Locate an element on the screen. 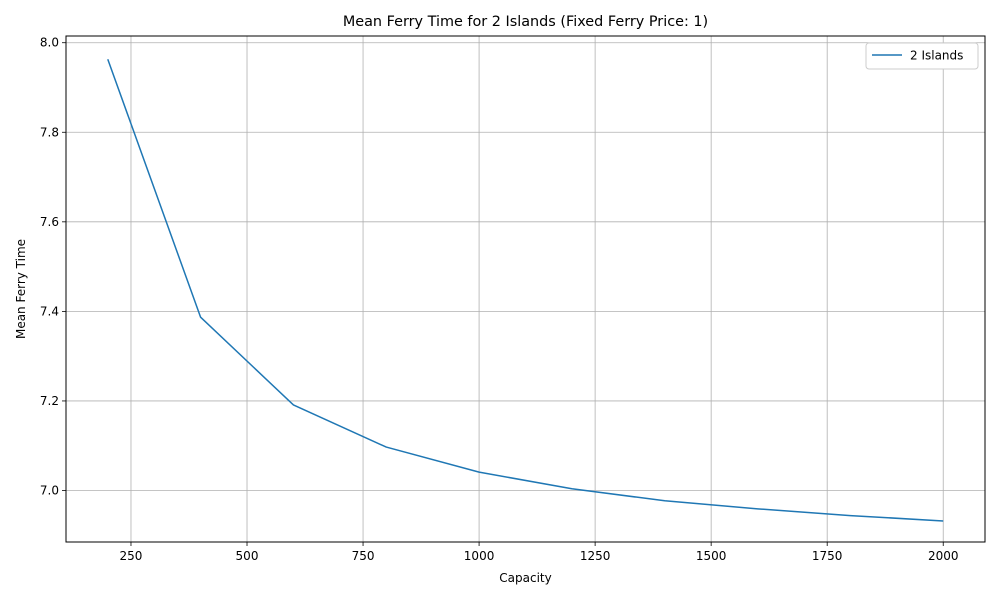 This screenshot has width=1000, height=600. y-axis: 7.0 7.2 7.4 7.6 7.8 8.0 is located at coordinates (53, 267).